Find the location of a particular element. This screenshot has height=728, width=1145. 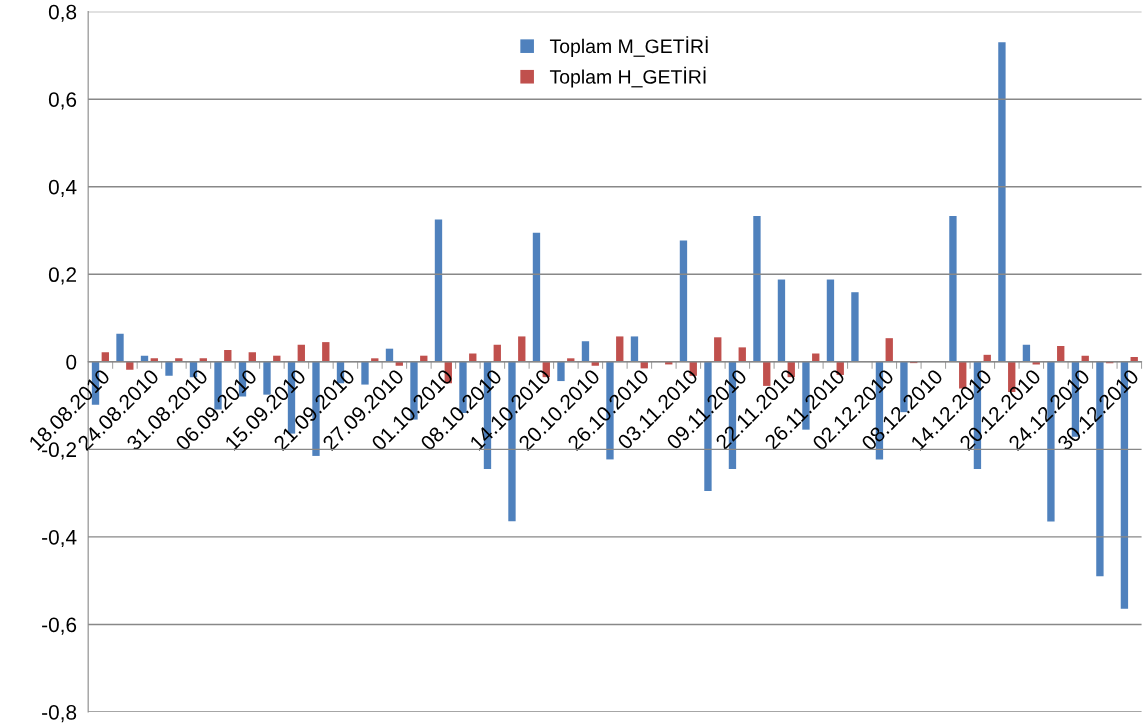

y-tick-label: -0,8 is located at coordinates (59, 713).